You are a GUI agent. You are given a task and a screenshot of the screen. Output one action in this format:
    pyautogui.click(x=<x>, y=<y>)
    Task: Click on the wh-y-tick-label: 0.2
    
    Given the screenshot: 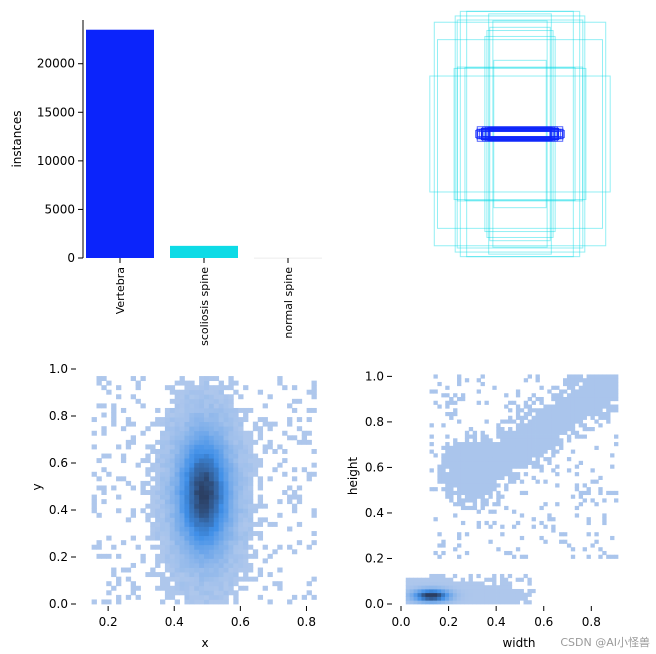 What is the action you would take?
    pyautogui.click(x=374, y=558)
    